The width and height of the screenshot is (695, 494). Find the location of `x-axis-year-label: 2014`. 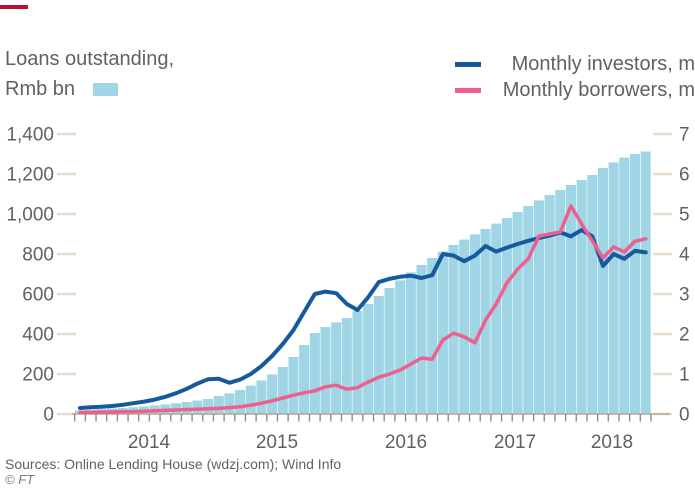

x-axis-year-label: 2014 is located at coordinates (149, 442).